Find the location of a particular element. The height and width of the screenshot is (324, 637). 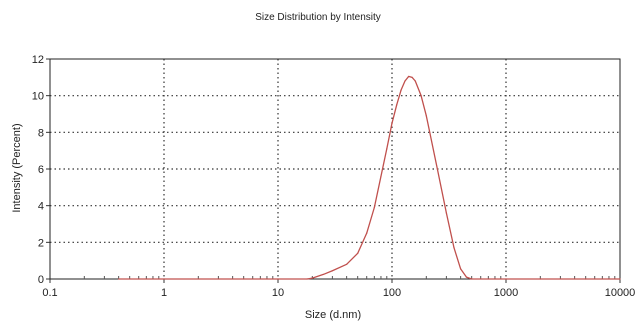

x-tick-label: 10000 is located at coordinates (620, 293).